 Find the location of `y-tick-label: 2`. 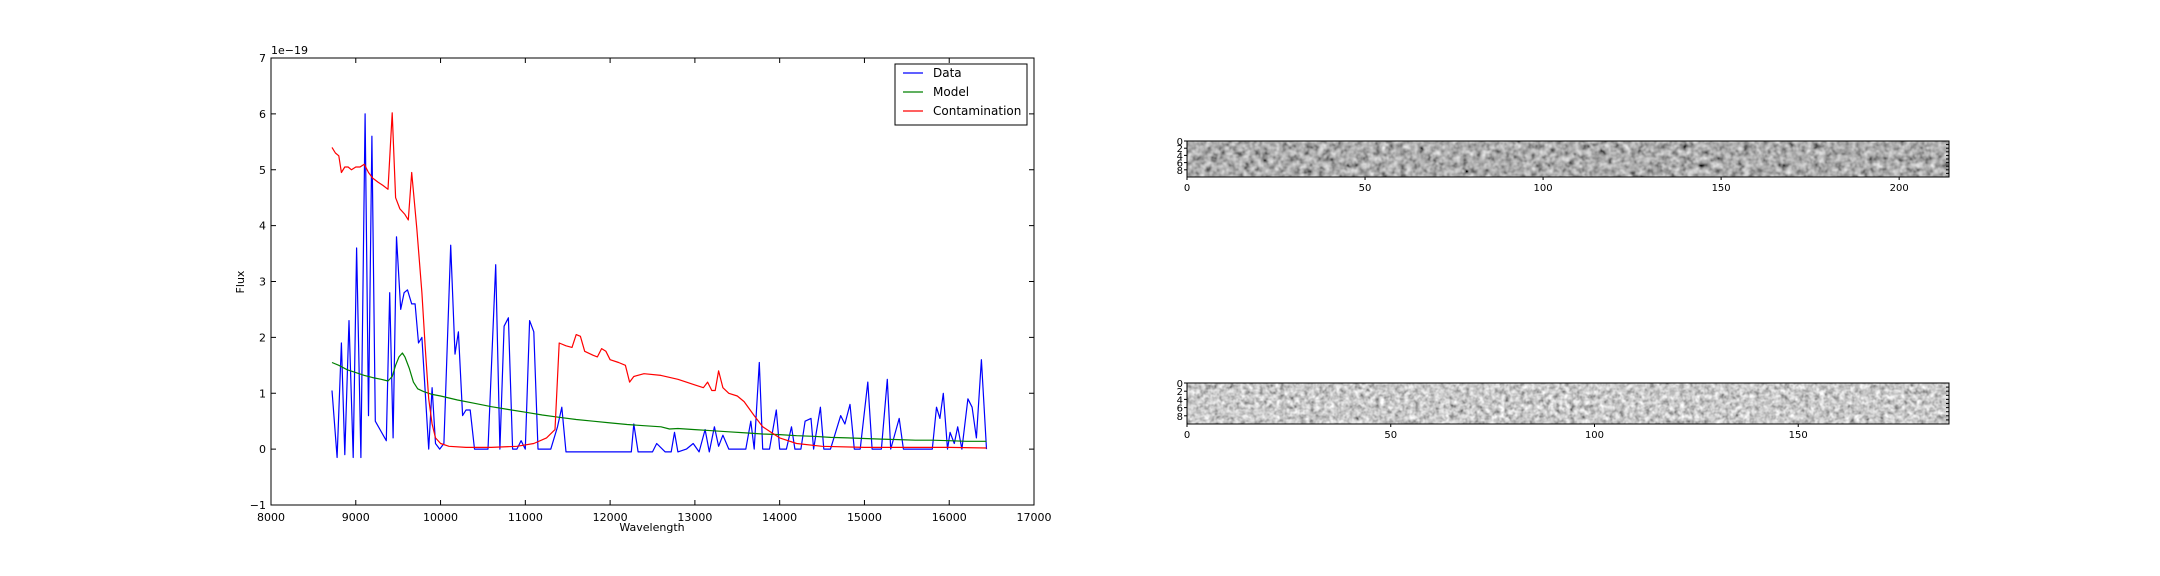

y-tick-label: 2 is located at coordinates (262, 337).